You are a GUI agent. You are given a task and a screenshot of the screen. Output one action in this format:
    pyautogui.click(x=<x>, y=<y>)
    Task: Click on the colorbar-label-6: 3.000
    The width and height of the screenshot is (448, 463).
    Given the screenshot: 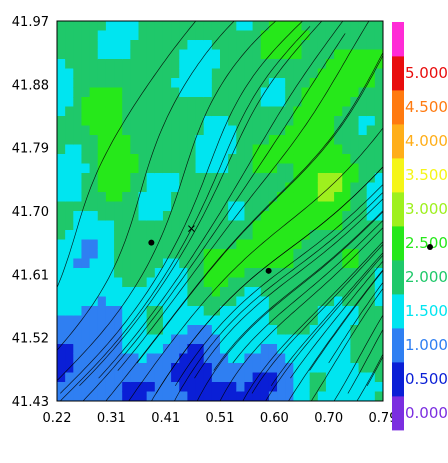 What is the action you would take?
    pyautogui.click(x=426, y=209)
    